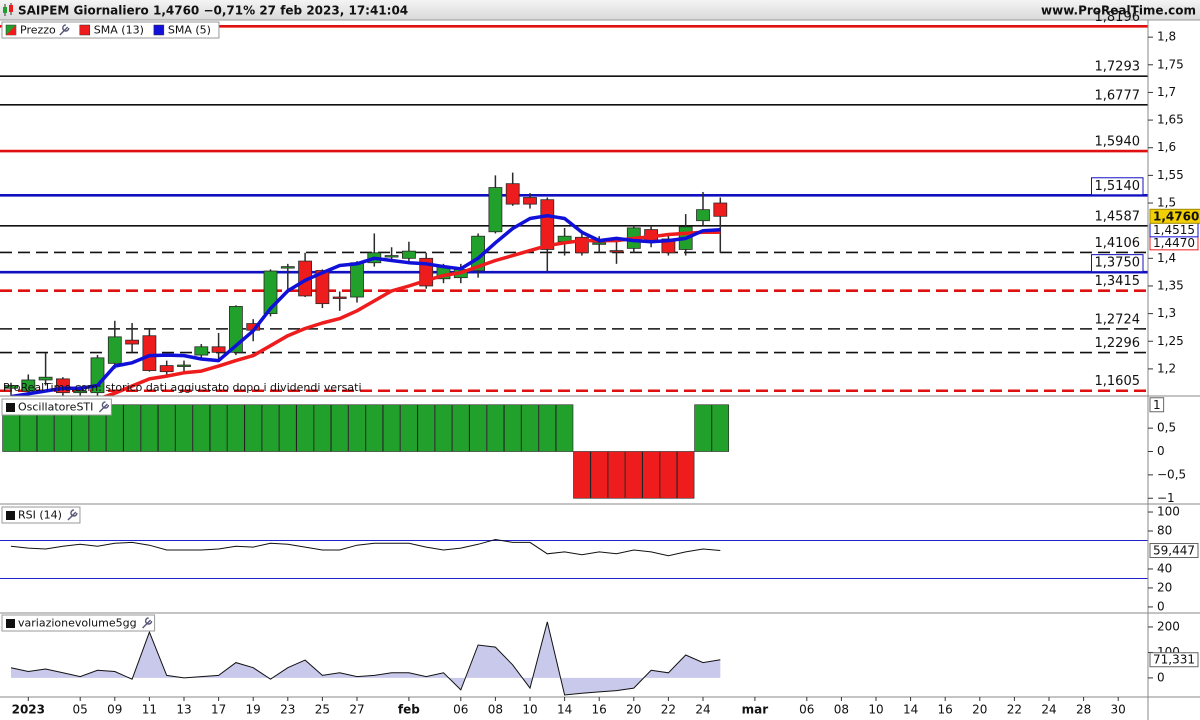 This screenshot has height=720, width=1200. I want to click on x-tick-label: 06, so click(806, 710).